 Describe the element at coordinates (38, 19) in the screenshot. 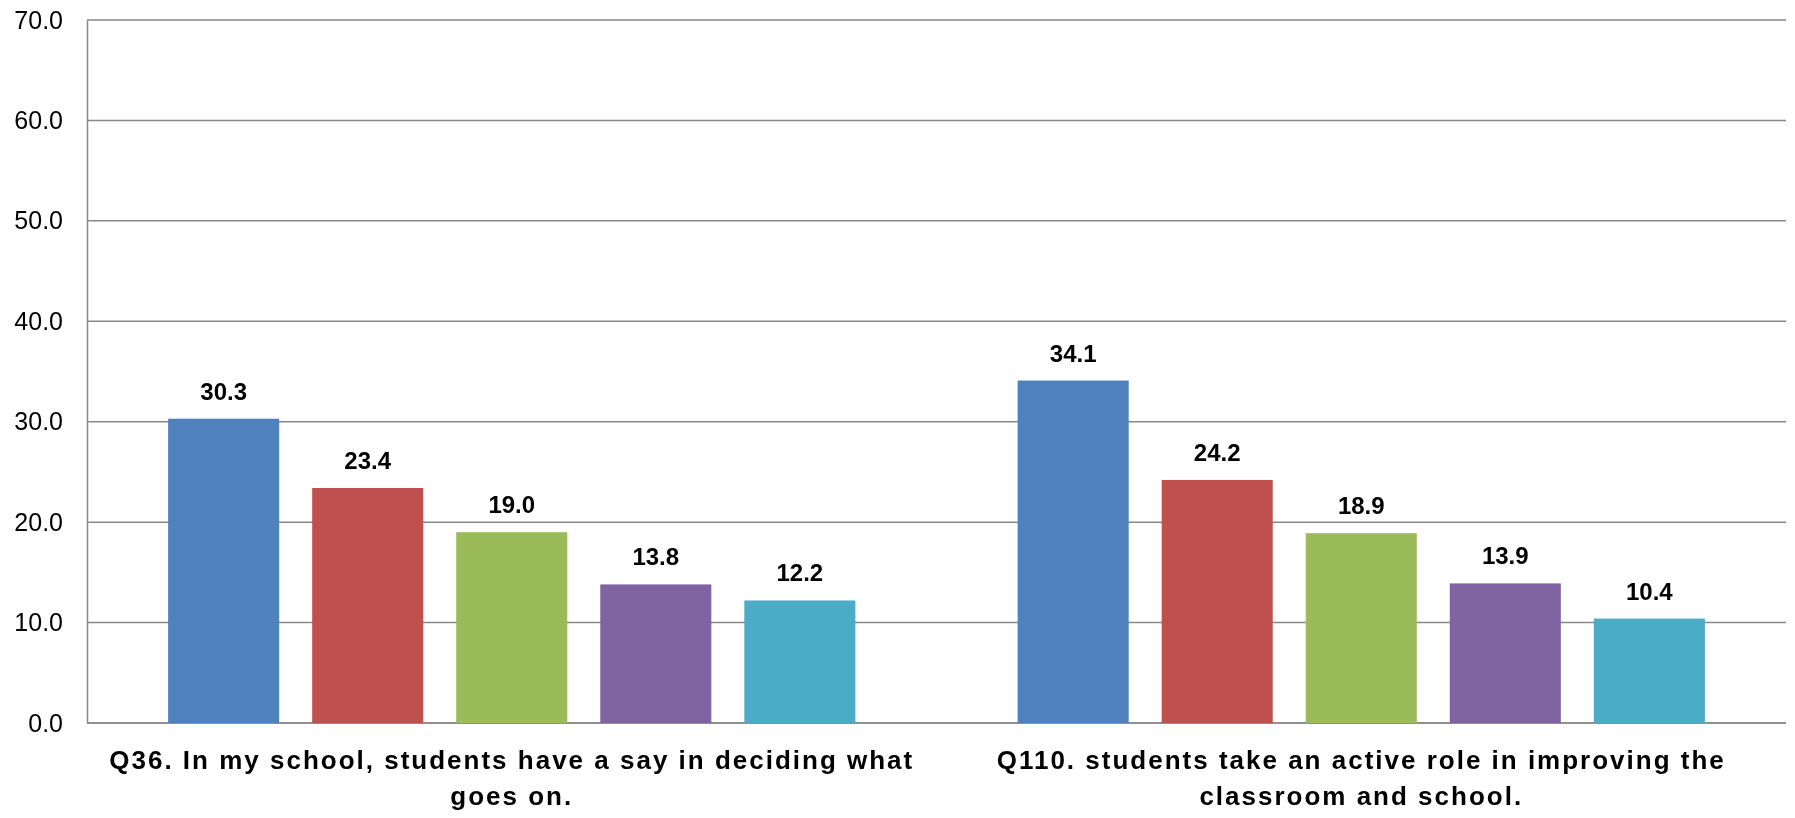

I see `y-tick-label: 70.0` at that location.